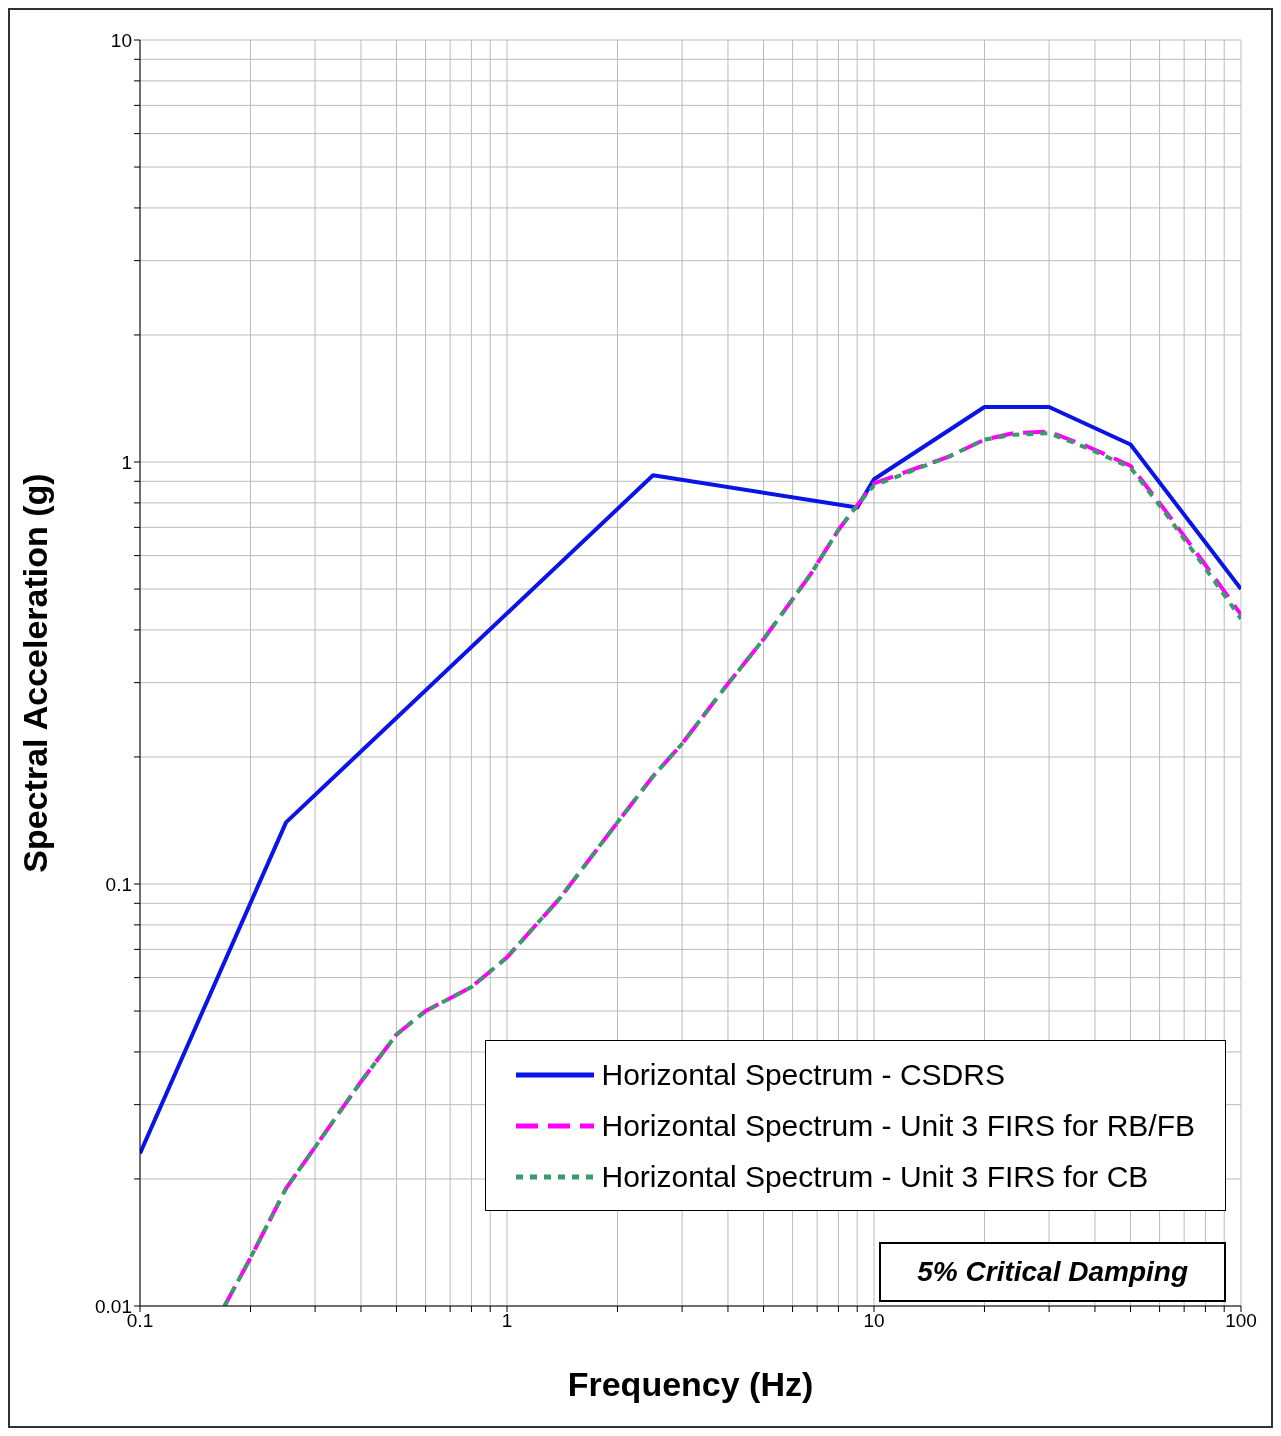 The height and width of the screenshot is (1436, 1281). I want to click on x-axis-title: Frequency (Hz), so click(690, 1384).